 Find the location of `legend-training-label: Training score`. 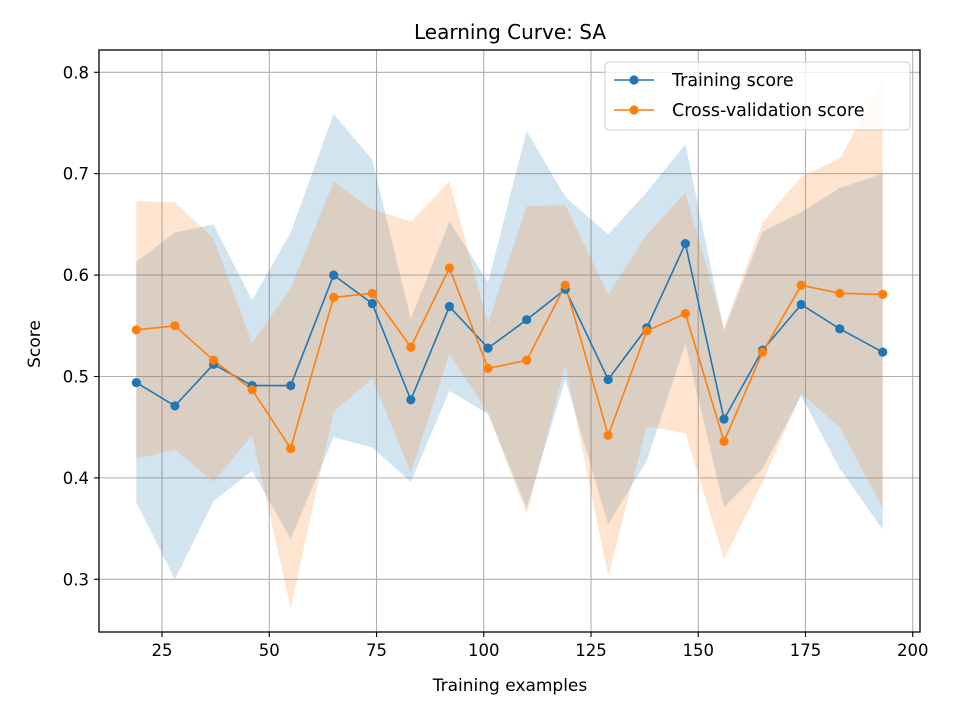

legend-training-label: Training score is located at coordinates (732, 81).